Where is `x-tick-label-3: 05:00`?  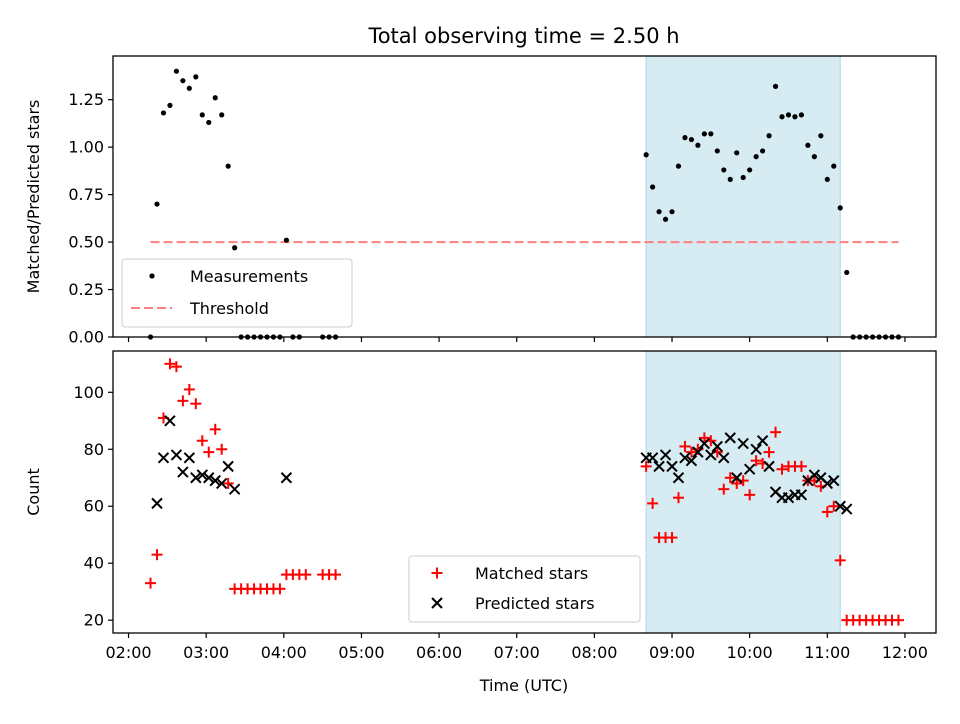 x-tick-label-3: 05:00 is located at coordinates (361, 652).